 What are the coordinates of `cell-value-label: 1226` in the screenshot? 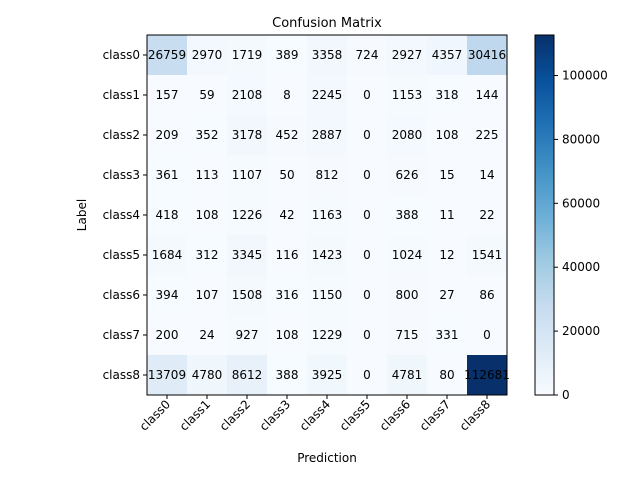 It's located at (247, 215).